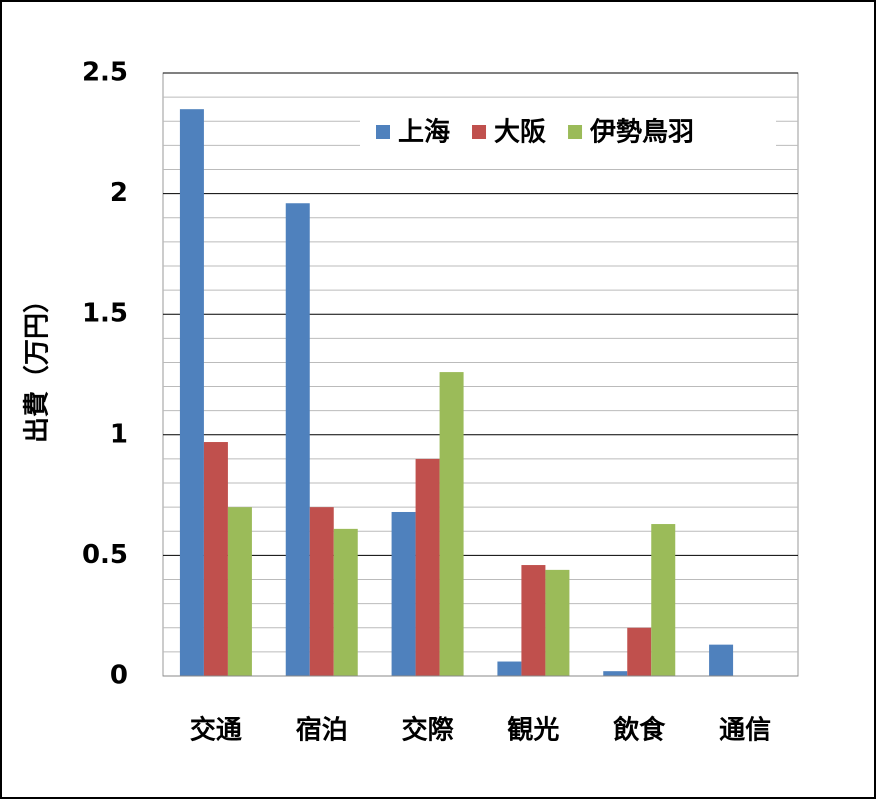  I want to click on x-tick-label: 宿泊, so click(322, 730).